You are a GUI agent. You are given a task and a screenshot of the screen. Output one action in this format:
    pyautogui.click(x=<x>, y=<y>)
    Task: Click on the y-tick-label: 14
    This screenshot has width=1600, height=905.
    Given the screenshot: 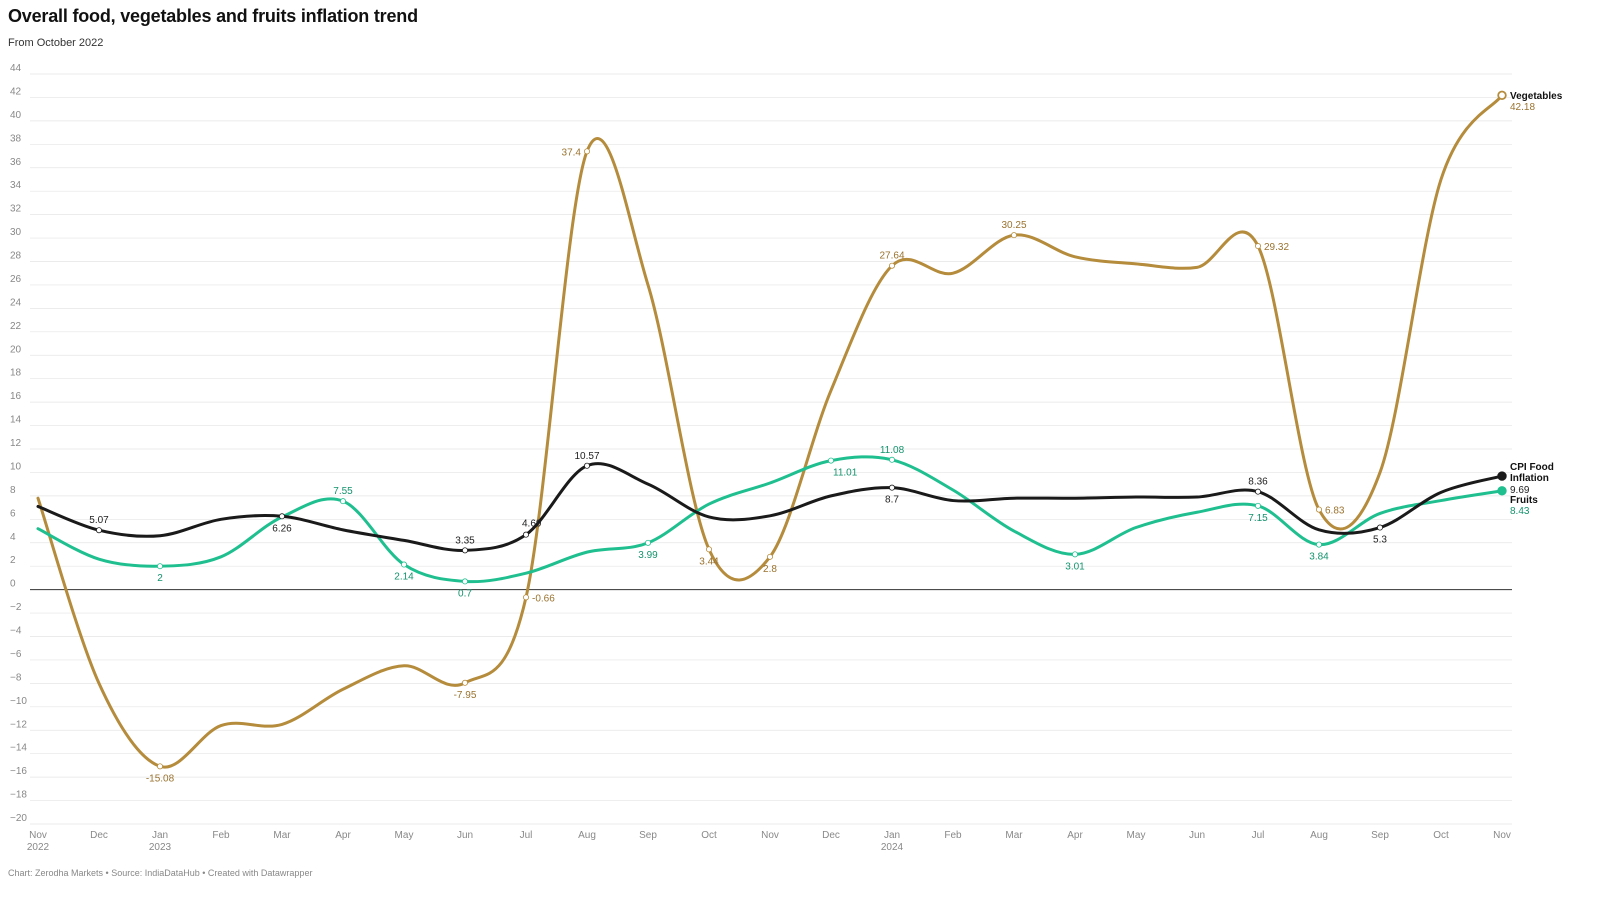 What is the action you would take?
    pyautogui.click(x=16, y=420)
    